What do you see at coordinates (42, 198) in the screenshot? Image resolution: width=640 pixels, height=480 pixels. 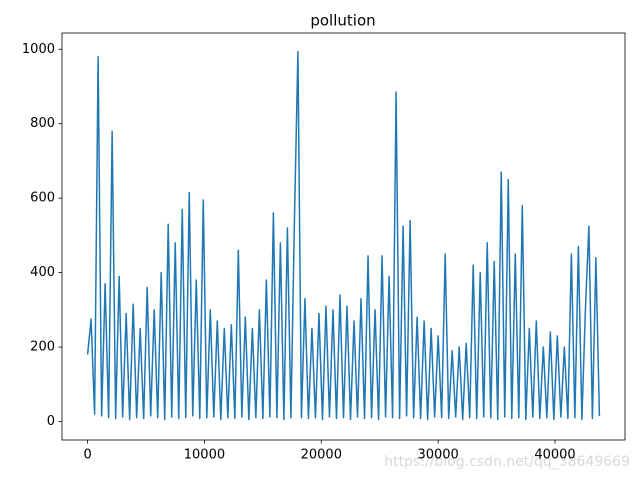 I see `y-tick-label: 600` at bounding box center [42, 198].